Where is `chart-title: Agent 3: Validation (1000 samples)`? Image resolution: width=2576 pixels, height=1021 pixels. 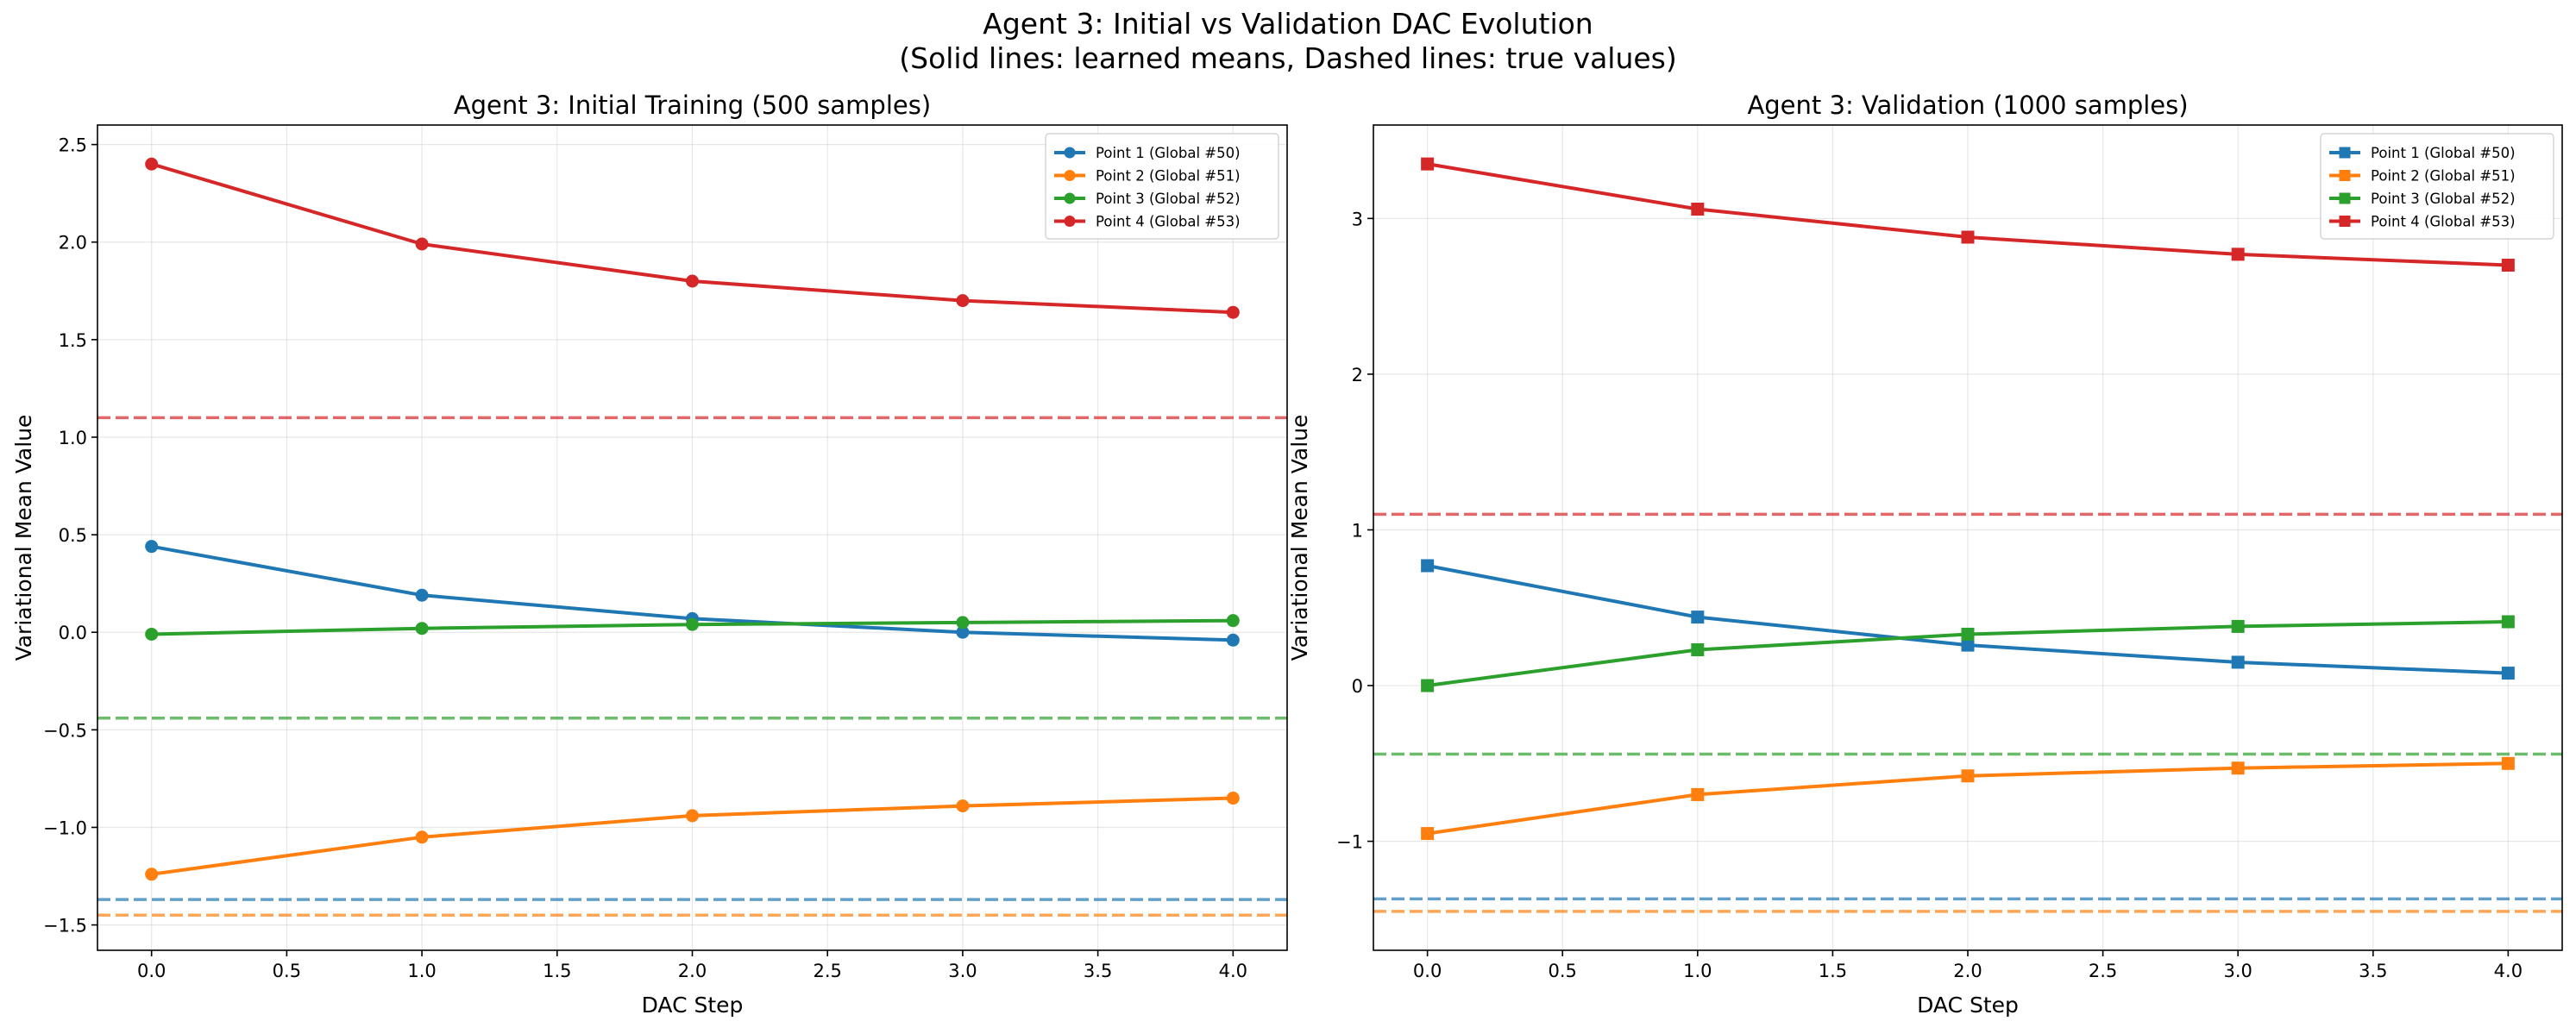
chart-title: Agent 3: Validation (1000 samples) is located at coordinates (1967, 105).